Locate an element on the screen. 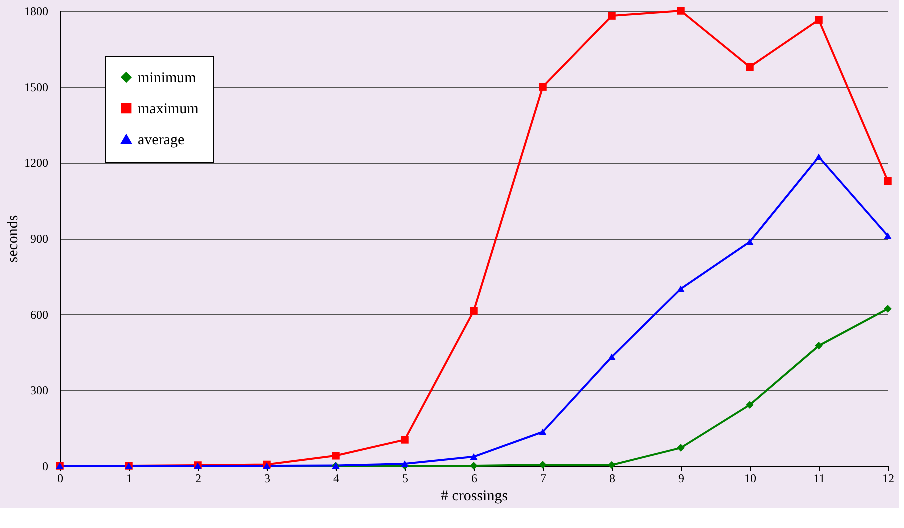 This screenshot has height=528, width=904. y-tick-label: 900 is located at coordinates (39, 239).